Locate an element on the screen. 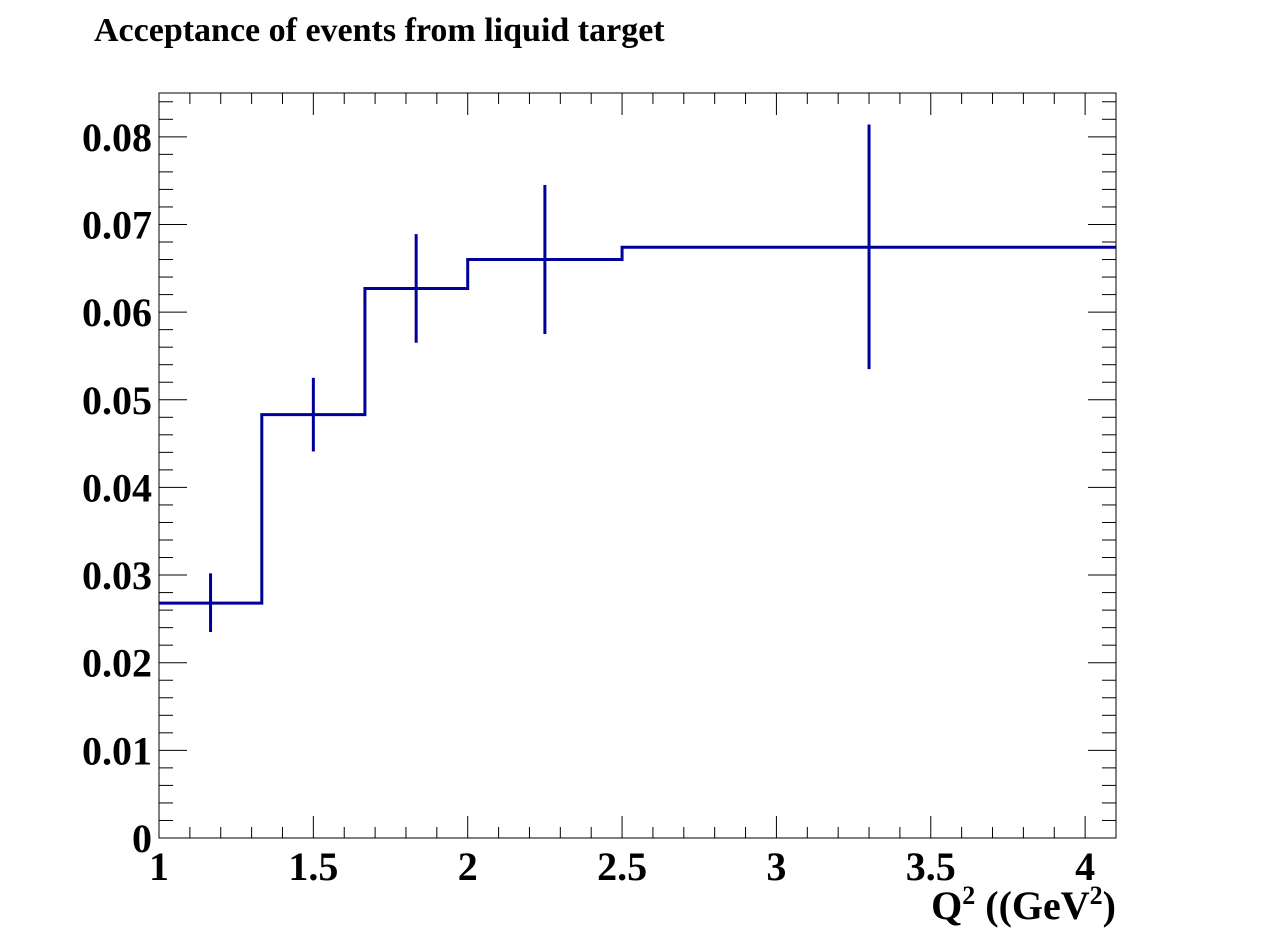 This screenshot has height=932, width=1276. y-tick-label: 0.08 is located at coordinates (117, 137).